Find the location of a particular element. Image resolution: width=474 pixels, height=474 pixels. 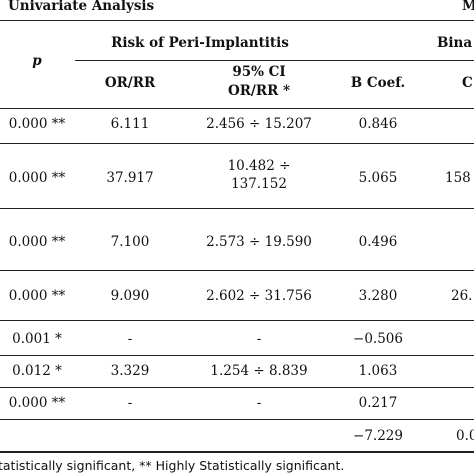

row7-b: 0.217 is located at coordinates (378, 403).